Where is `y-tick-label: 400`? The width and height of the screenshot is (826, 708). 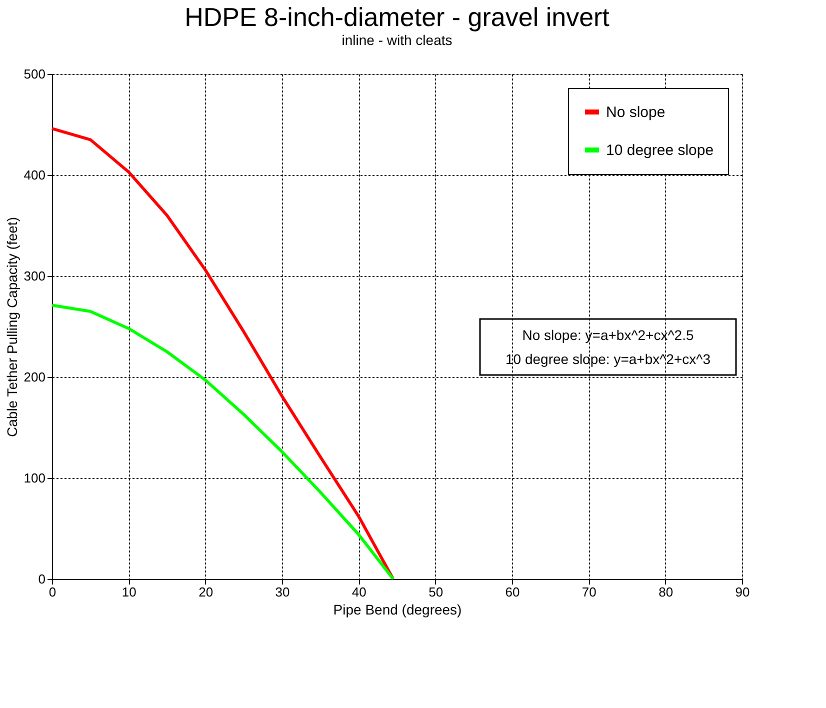 y-tick-label: 400 is located at coordinates (35, 175).